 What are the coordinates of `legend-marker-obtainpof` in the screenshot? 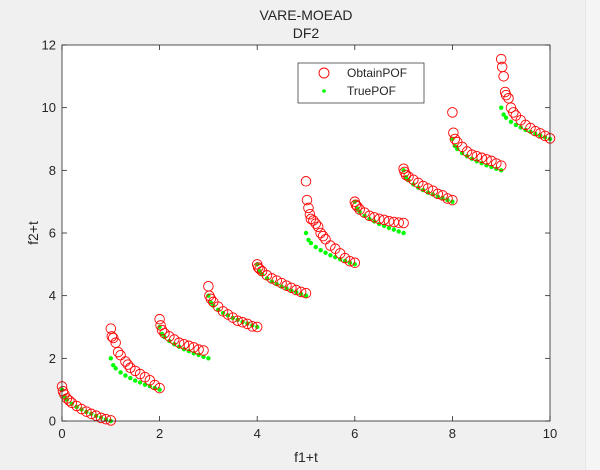 It's located at (324, 73).